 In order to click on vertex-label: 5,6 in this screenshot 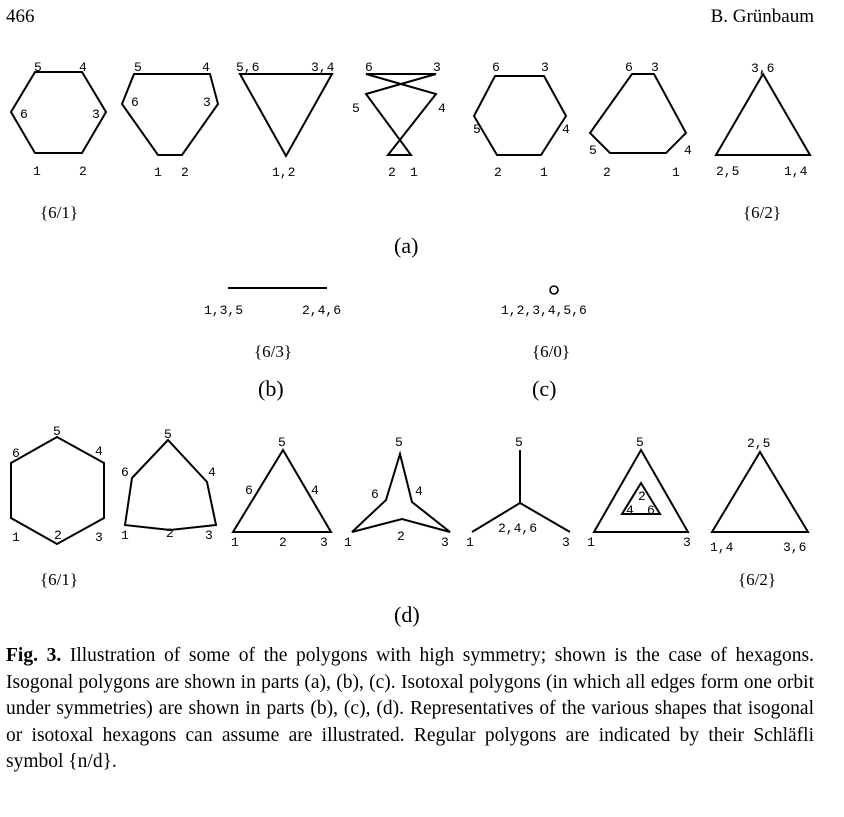, I will do `click(247, 67)`.